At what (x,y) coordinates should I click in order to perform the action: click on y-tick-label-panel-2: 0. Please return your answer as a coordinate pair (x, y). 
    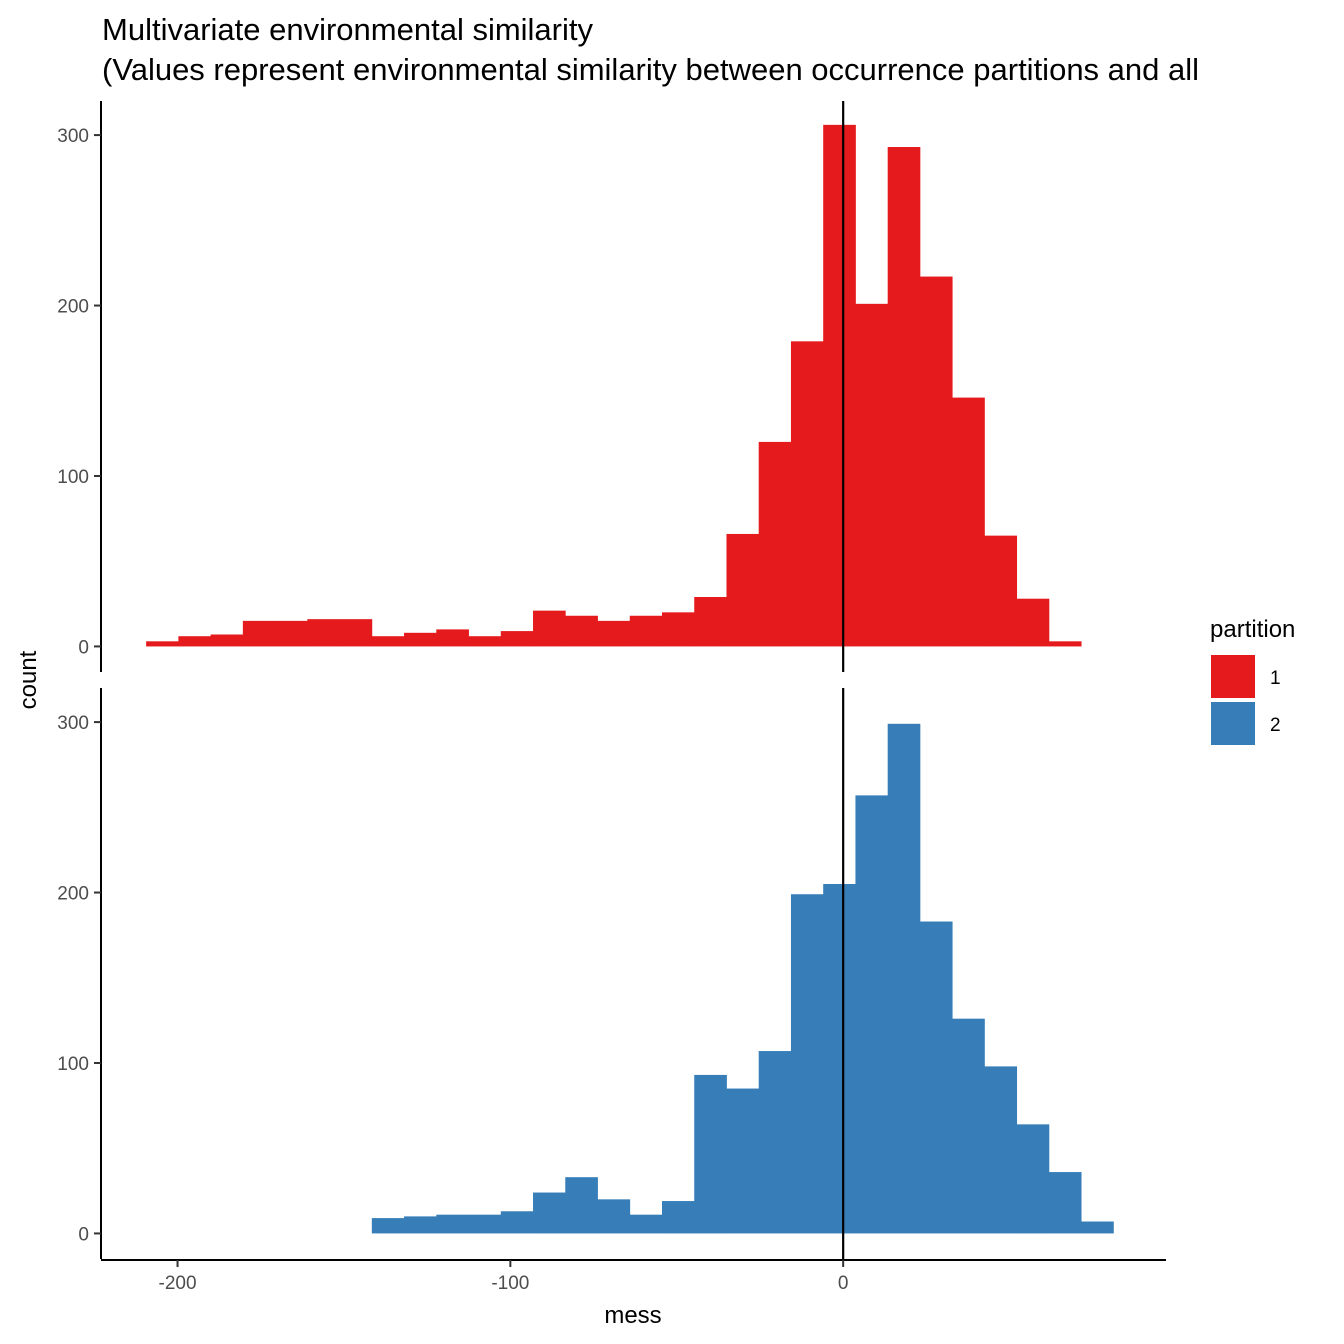
    Looking at the image, I should click on (83, 1234).